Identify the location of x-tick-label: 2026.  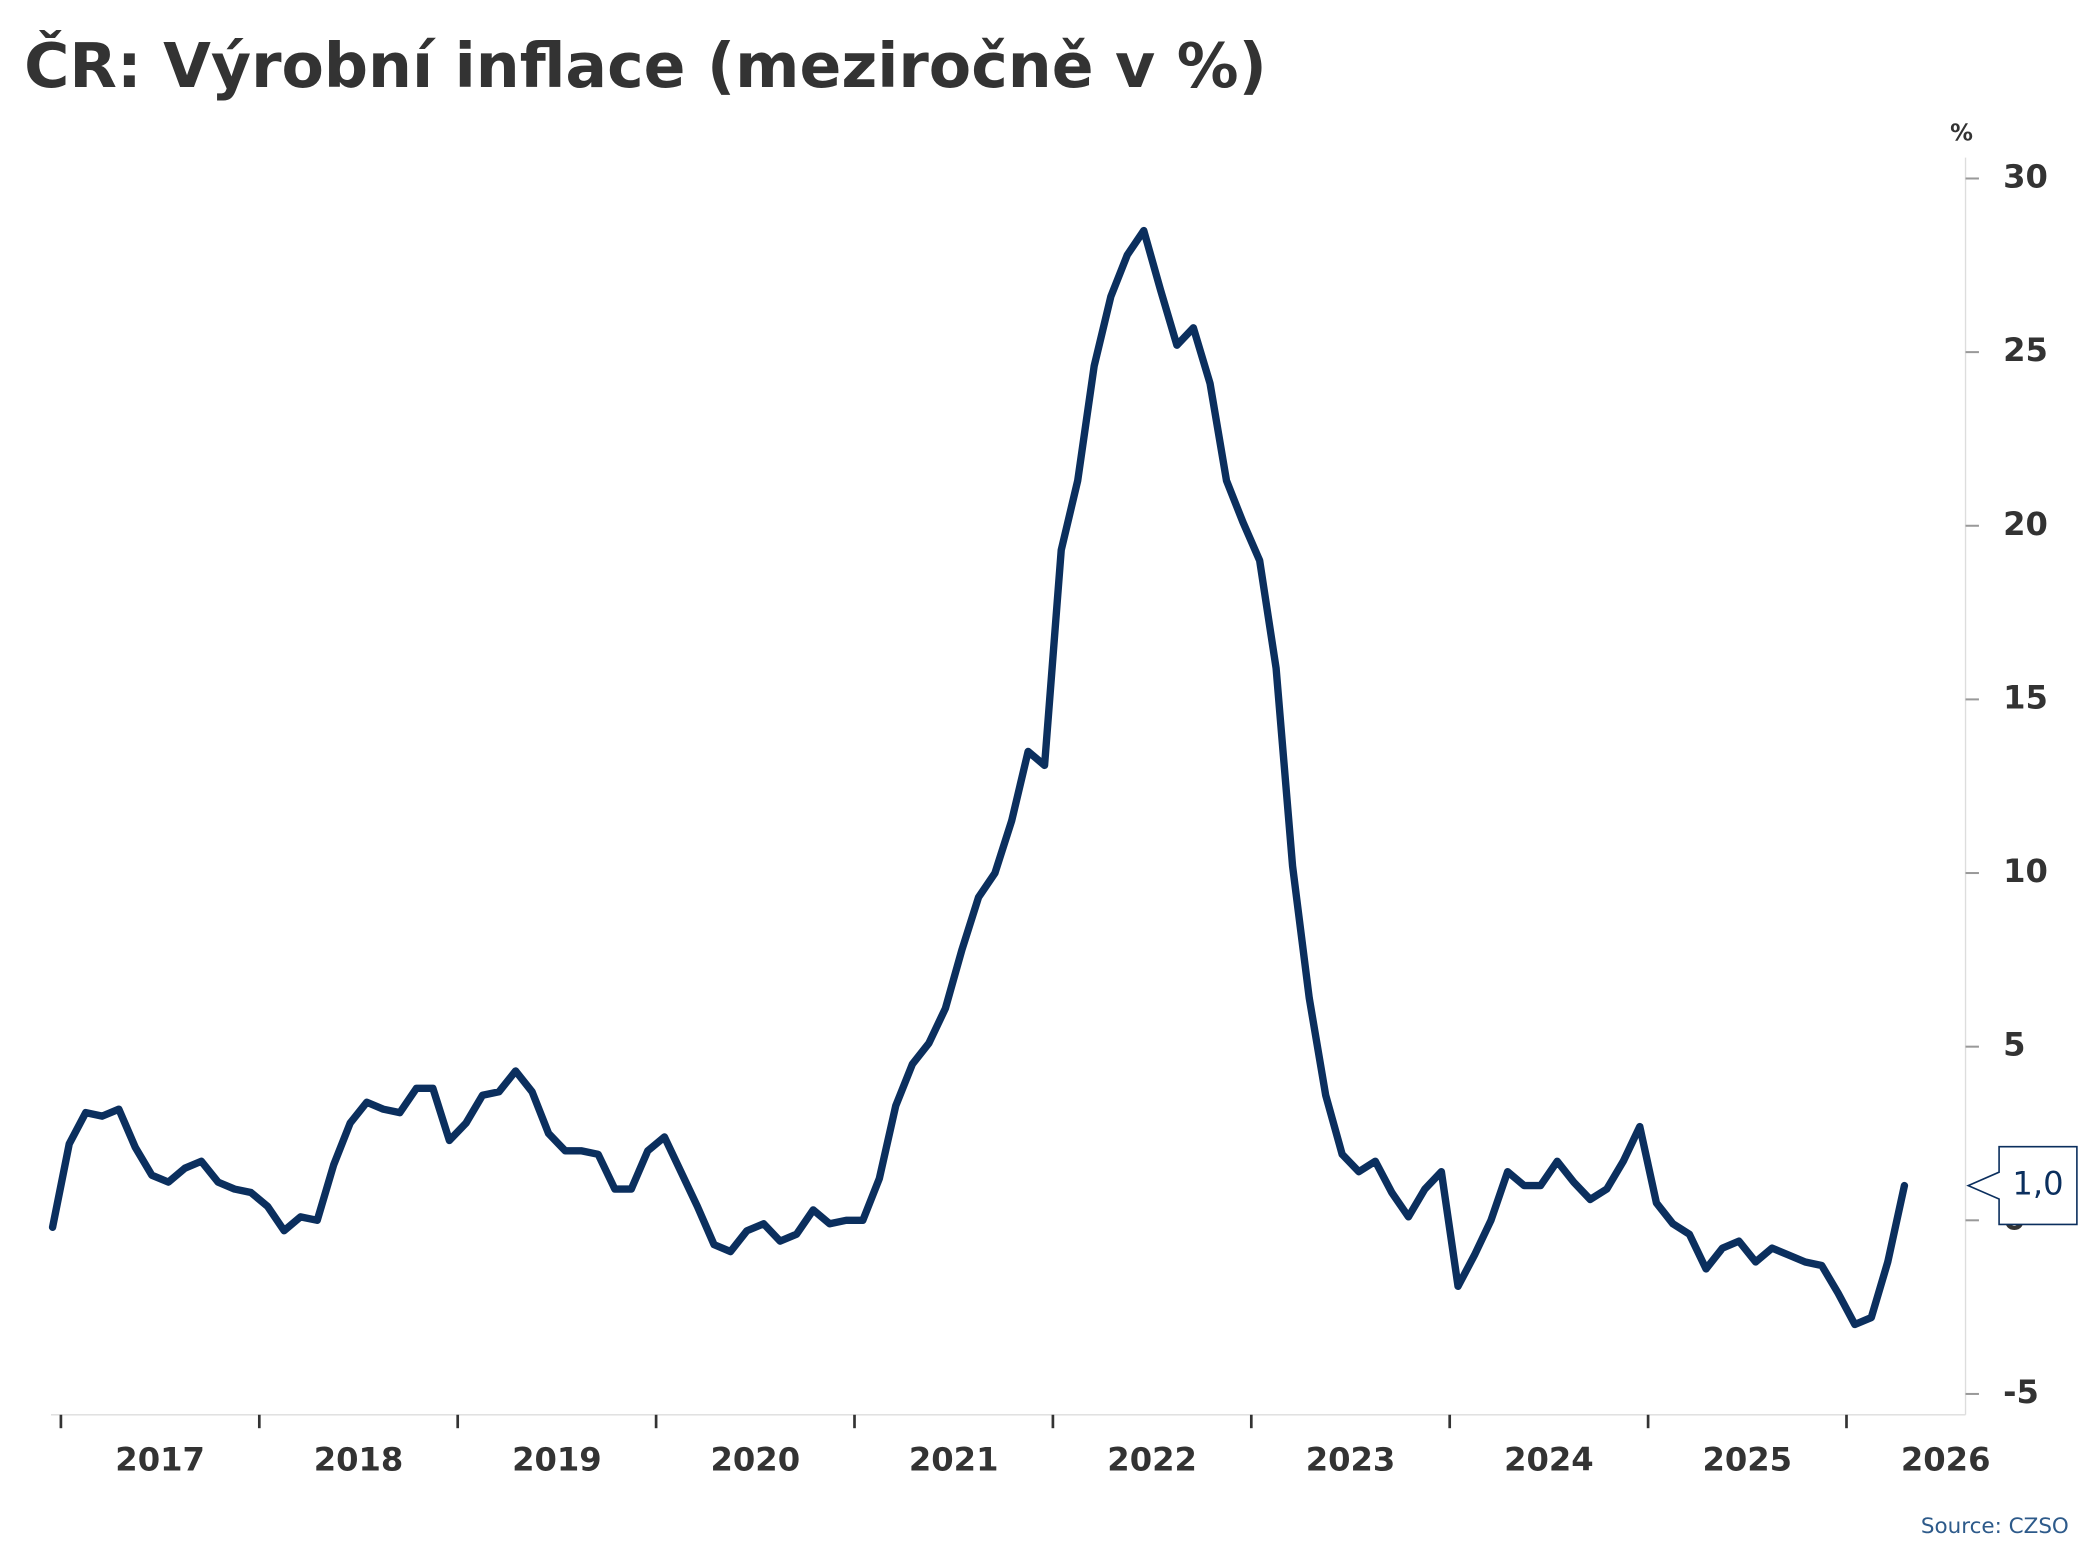
(1946, 1460).